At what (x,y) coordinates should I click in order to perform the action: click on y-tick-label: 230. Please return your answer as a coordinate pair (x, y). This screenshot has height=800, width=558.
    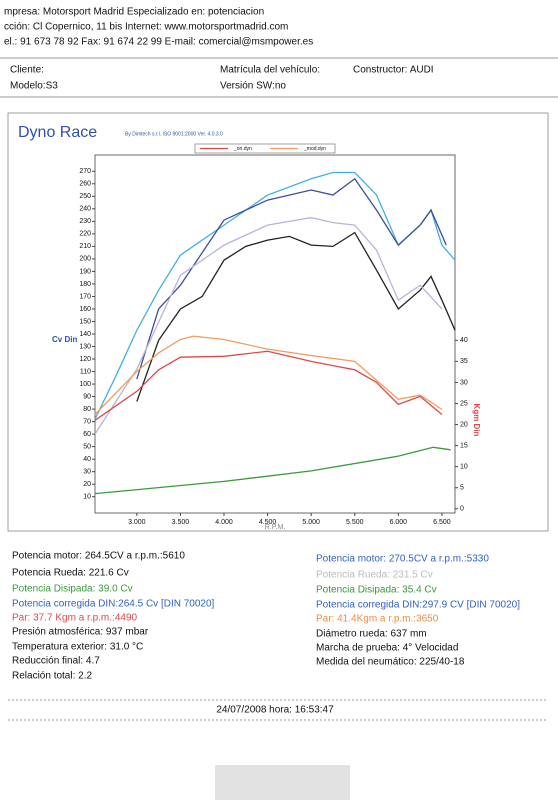
    Looking at the image, I should click on (85, 221).